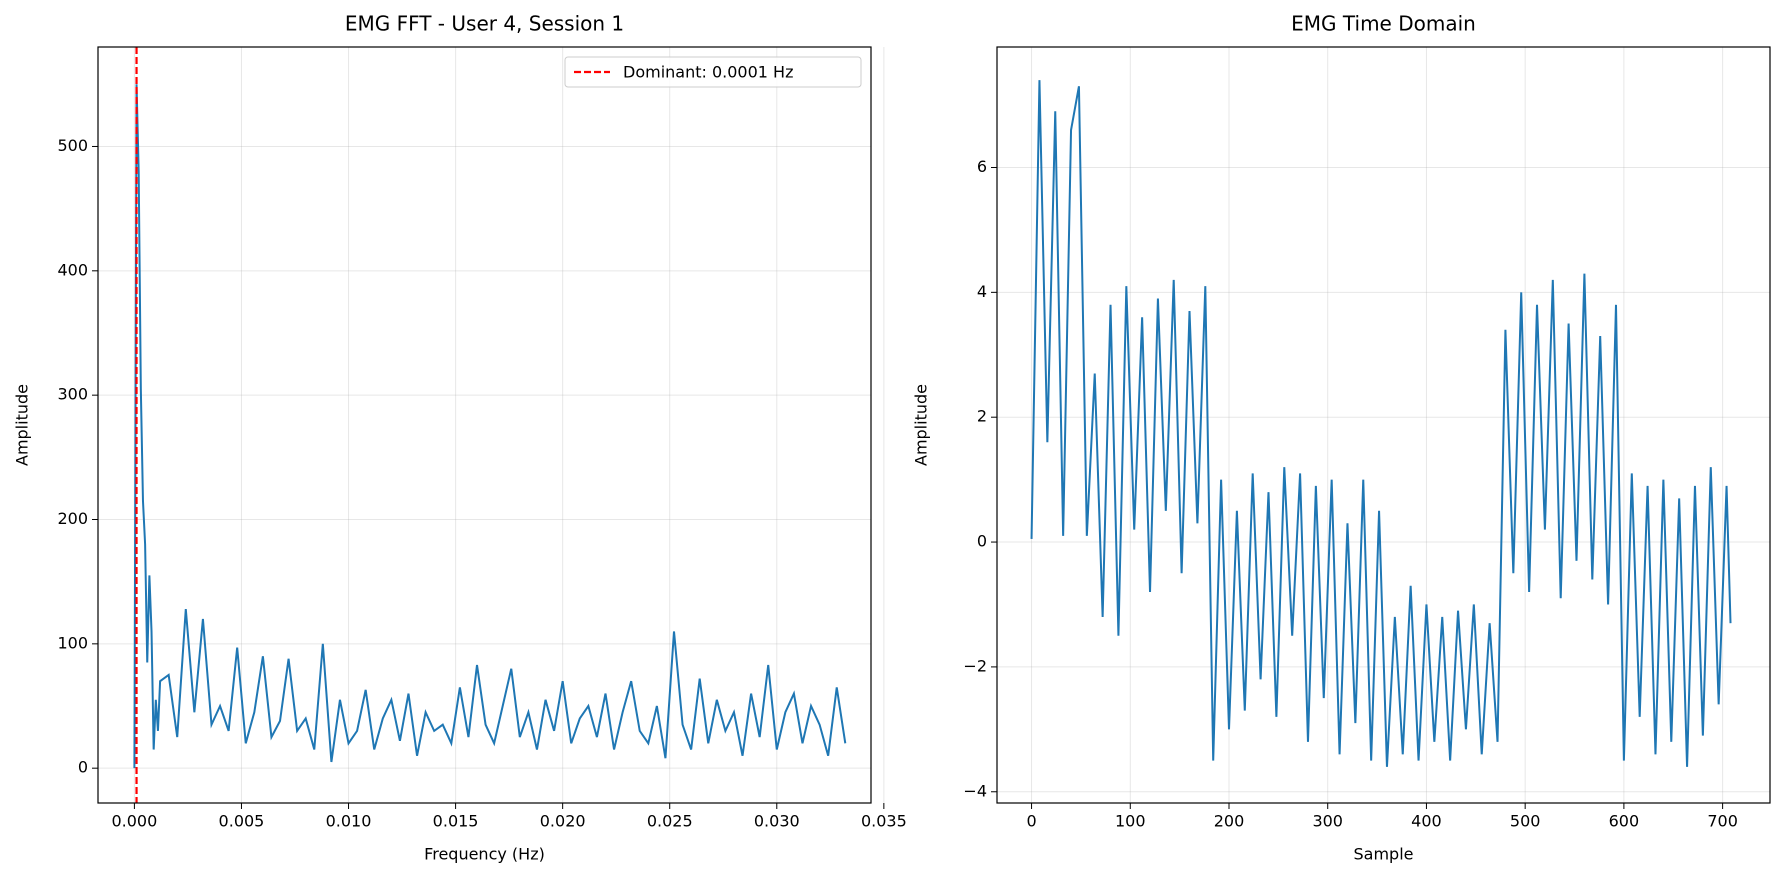 The height and width of the screenshot is (881, 1784). I want to click on x-tick-label: 0.015, so click(456, 821).